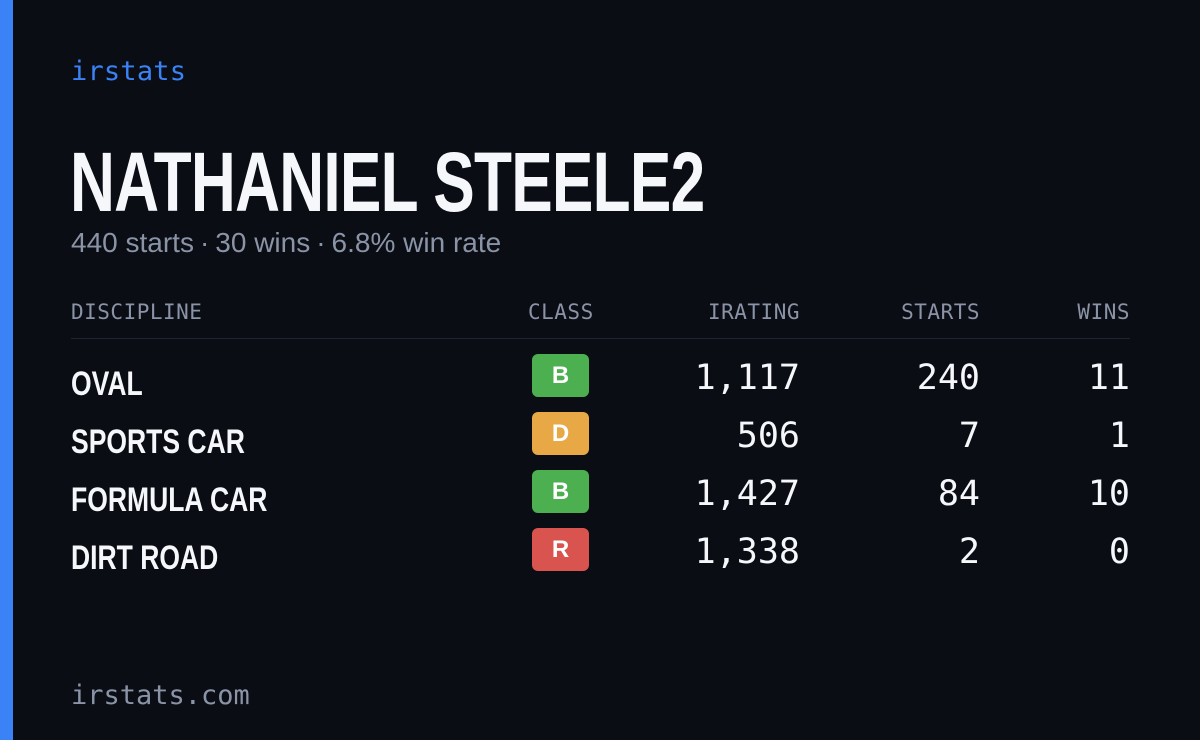  I want to click on discipline-name: DIRT ROAD, so click(145, 558).